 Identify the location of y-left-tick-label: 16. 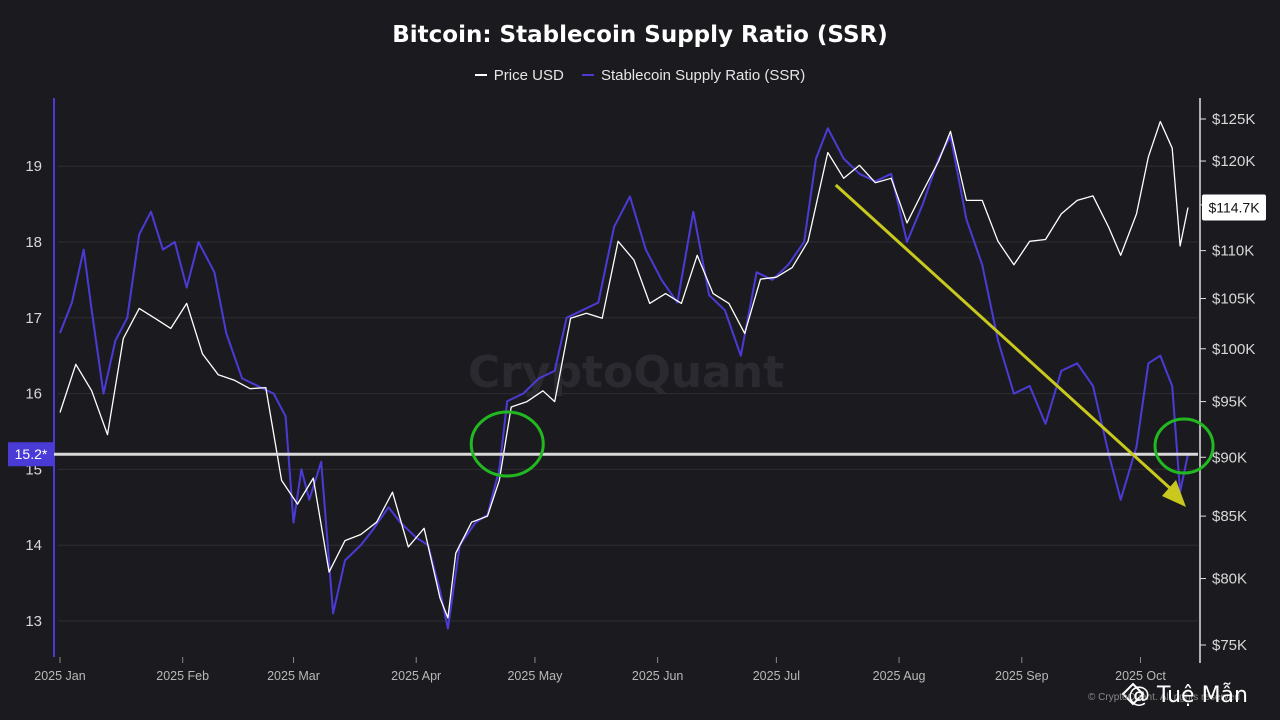
(33, 394).